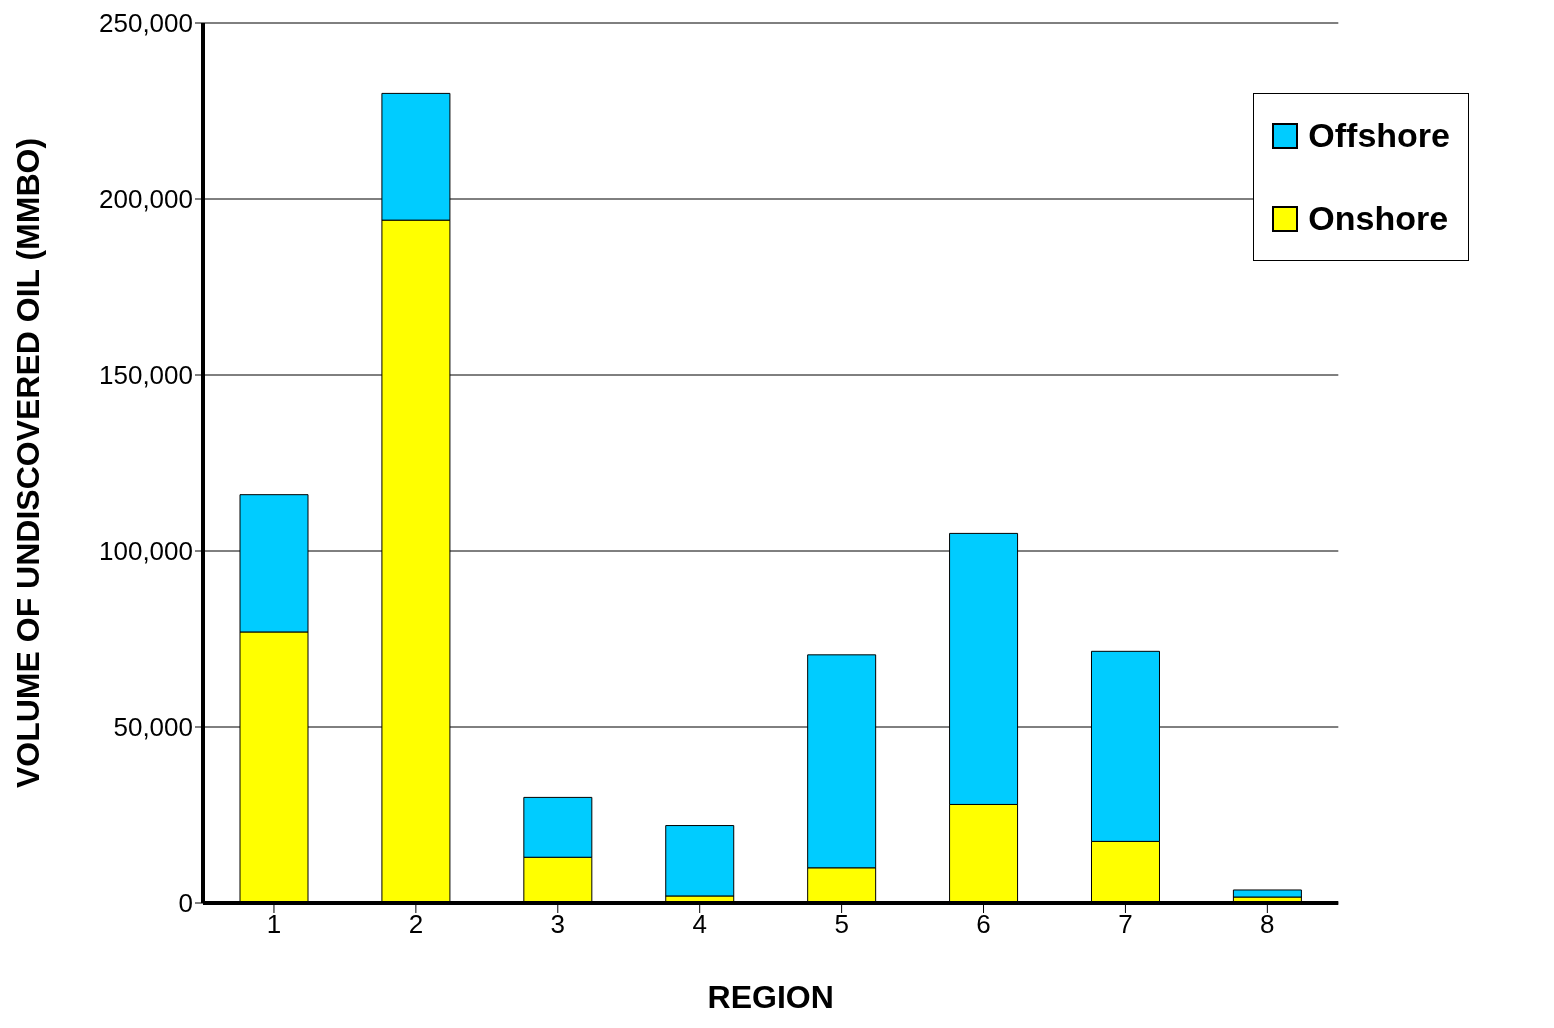 The width and height of the screenshot is (1554, 1028). Describe the element at coordinates (1379, 135) in the screenshot. I see `legend-label: Offshore` at that location.